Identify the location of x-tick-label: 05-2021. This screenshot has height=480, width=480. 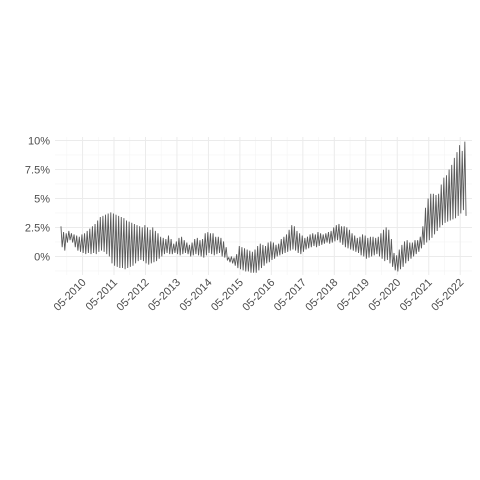
(416, 295).